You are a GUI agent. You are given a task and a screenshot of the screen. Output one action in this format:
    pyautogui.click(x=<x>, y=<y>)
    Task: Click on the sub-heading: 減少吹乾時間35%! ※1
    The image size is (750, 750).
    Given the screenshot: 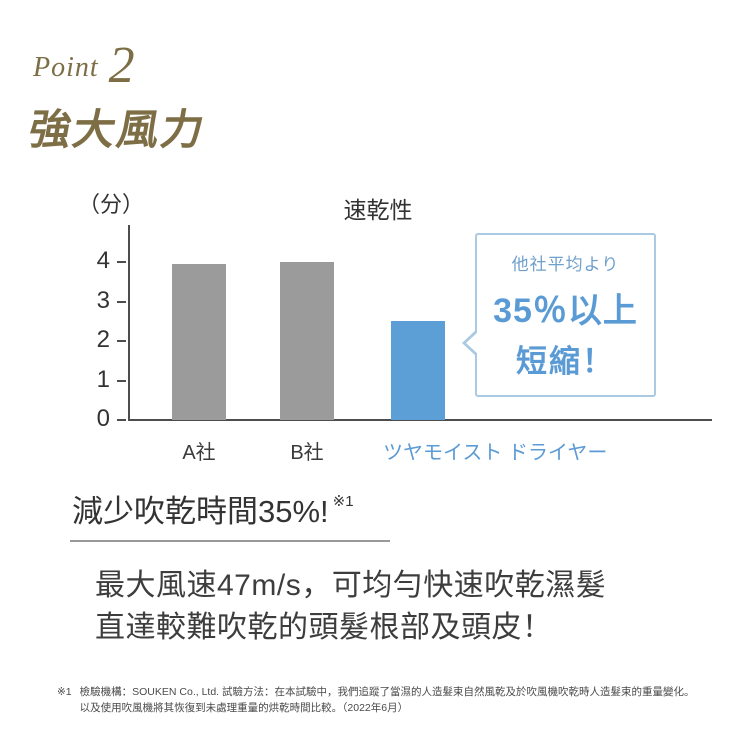 What is the action you would take?
    pyautogui.click(x=231, y=508)
    